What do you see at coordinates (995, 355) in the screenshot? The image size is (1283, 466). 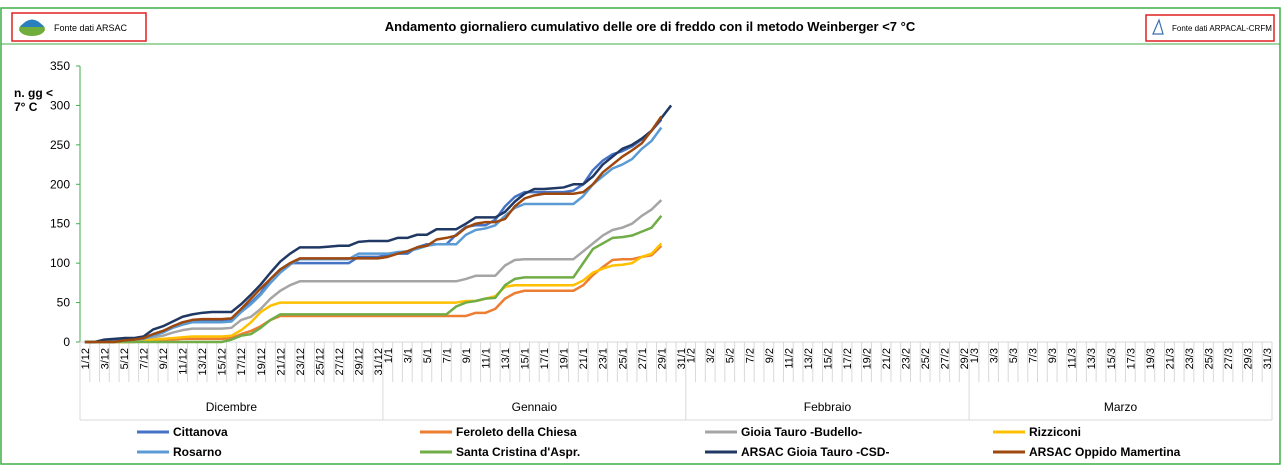 I see `x-tick-label: 3/3` at bounding box center [995, 355].